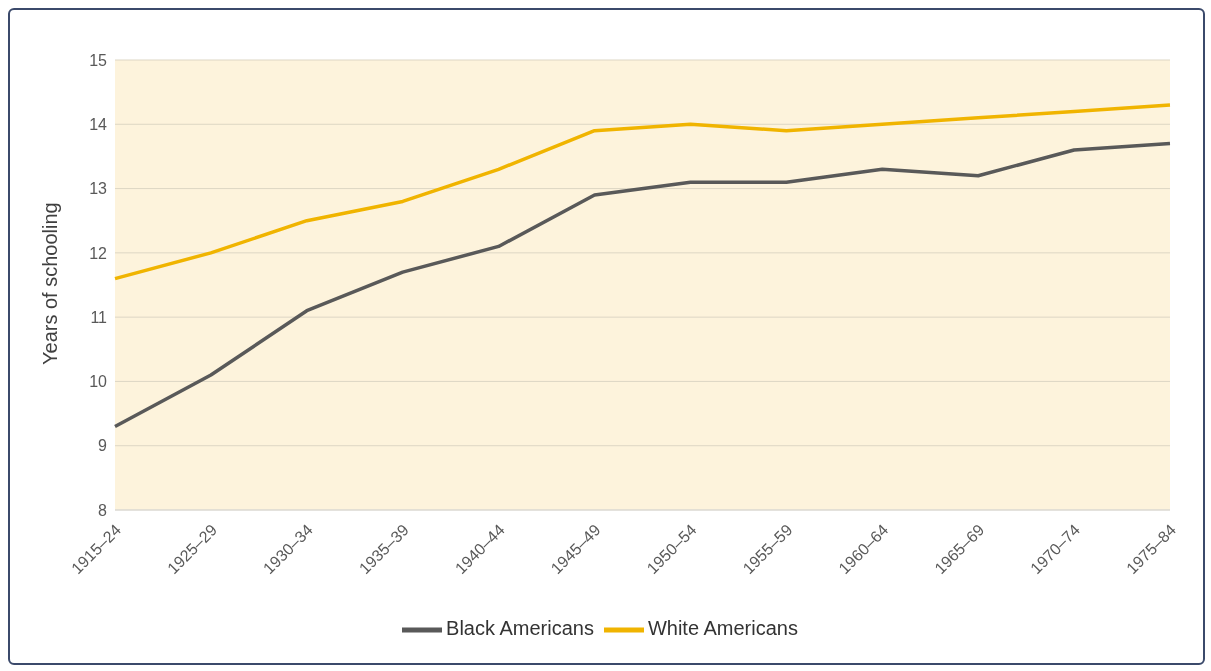  Describe the element at coordinates (103, 510) in the screenshot. I see `y-tick-label: 8` at that location.